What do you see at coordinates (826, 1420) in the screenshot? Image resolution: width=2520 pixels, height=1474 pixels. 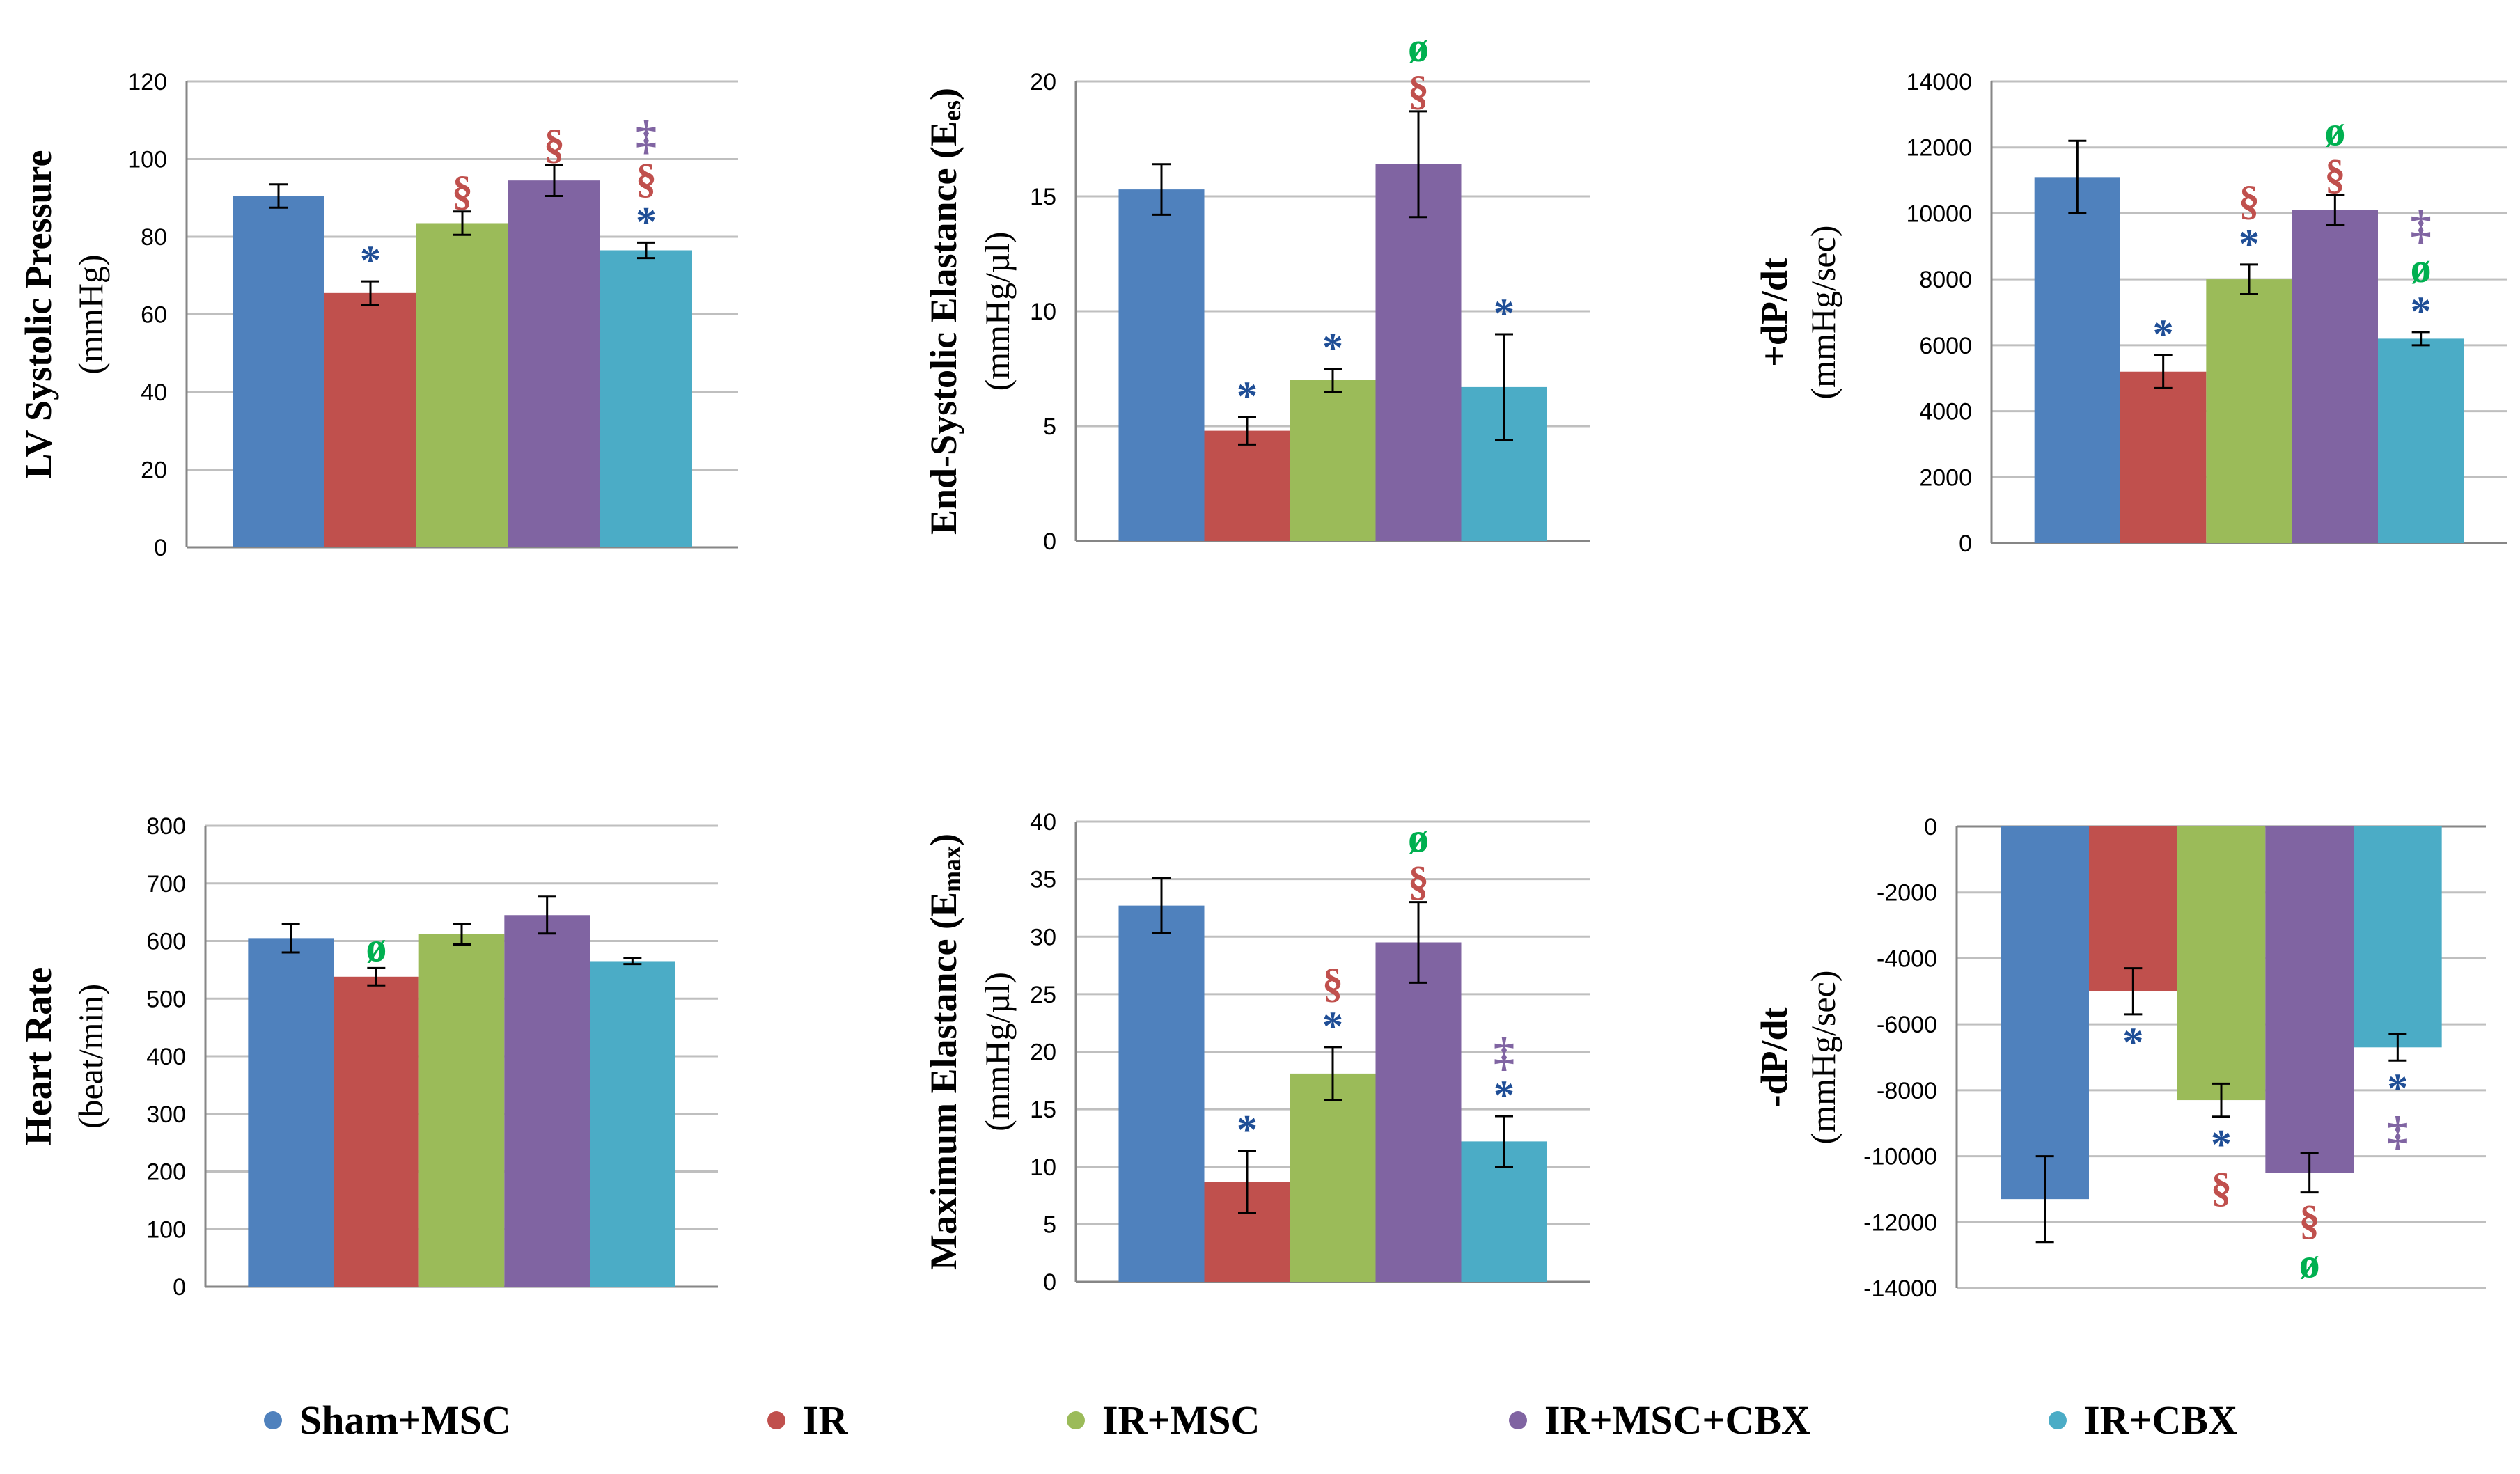 I see `legend-label: IR` at bounding box center [826, 1420].